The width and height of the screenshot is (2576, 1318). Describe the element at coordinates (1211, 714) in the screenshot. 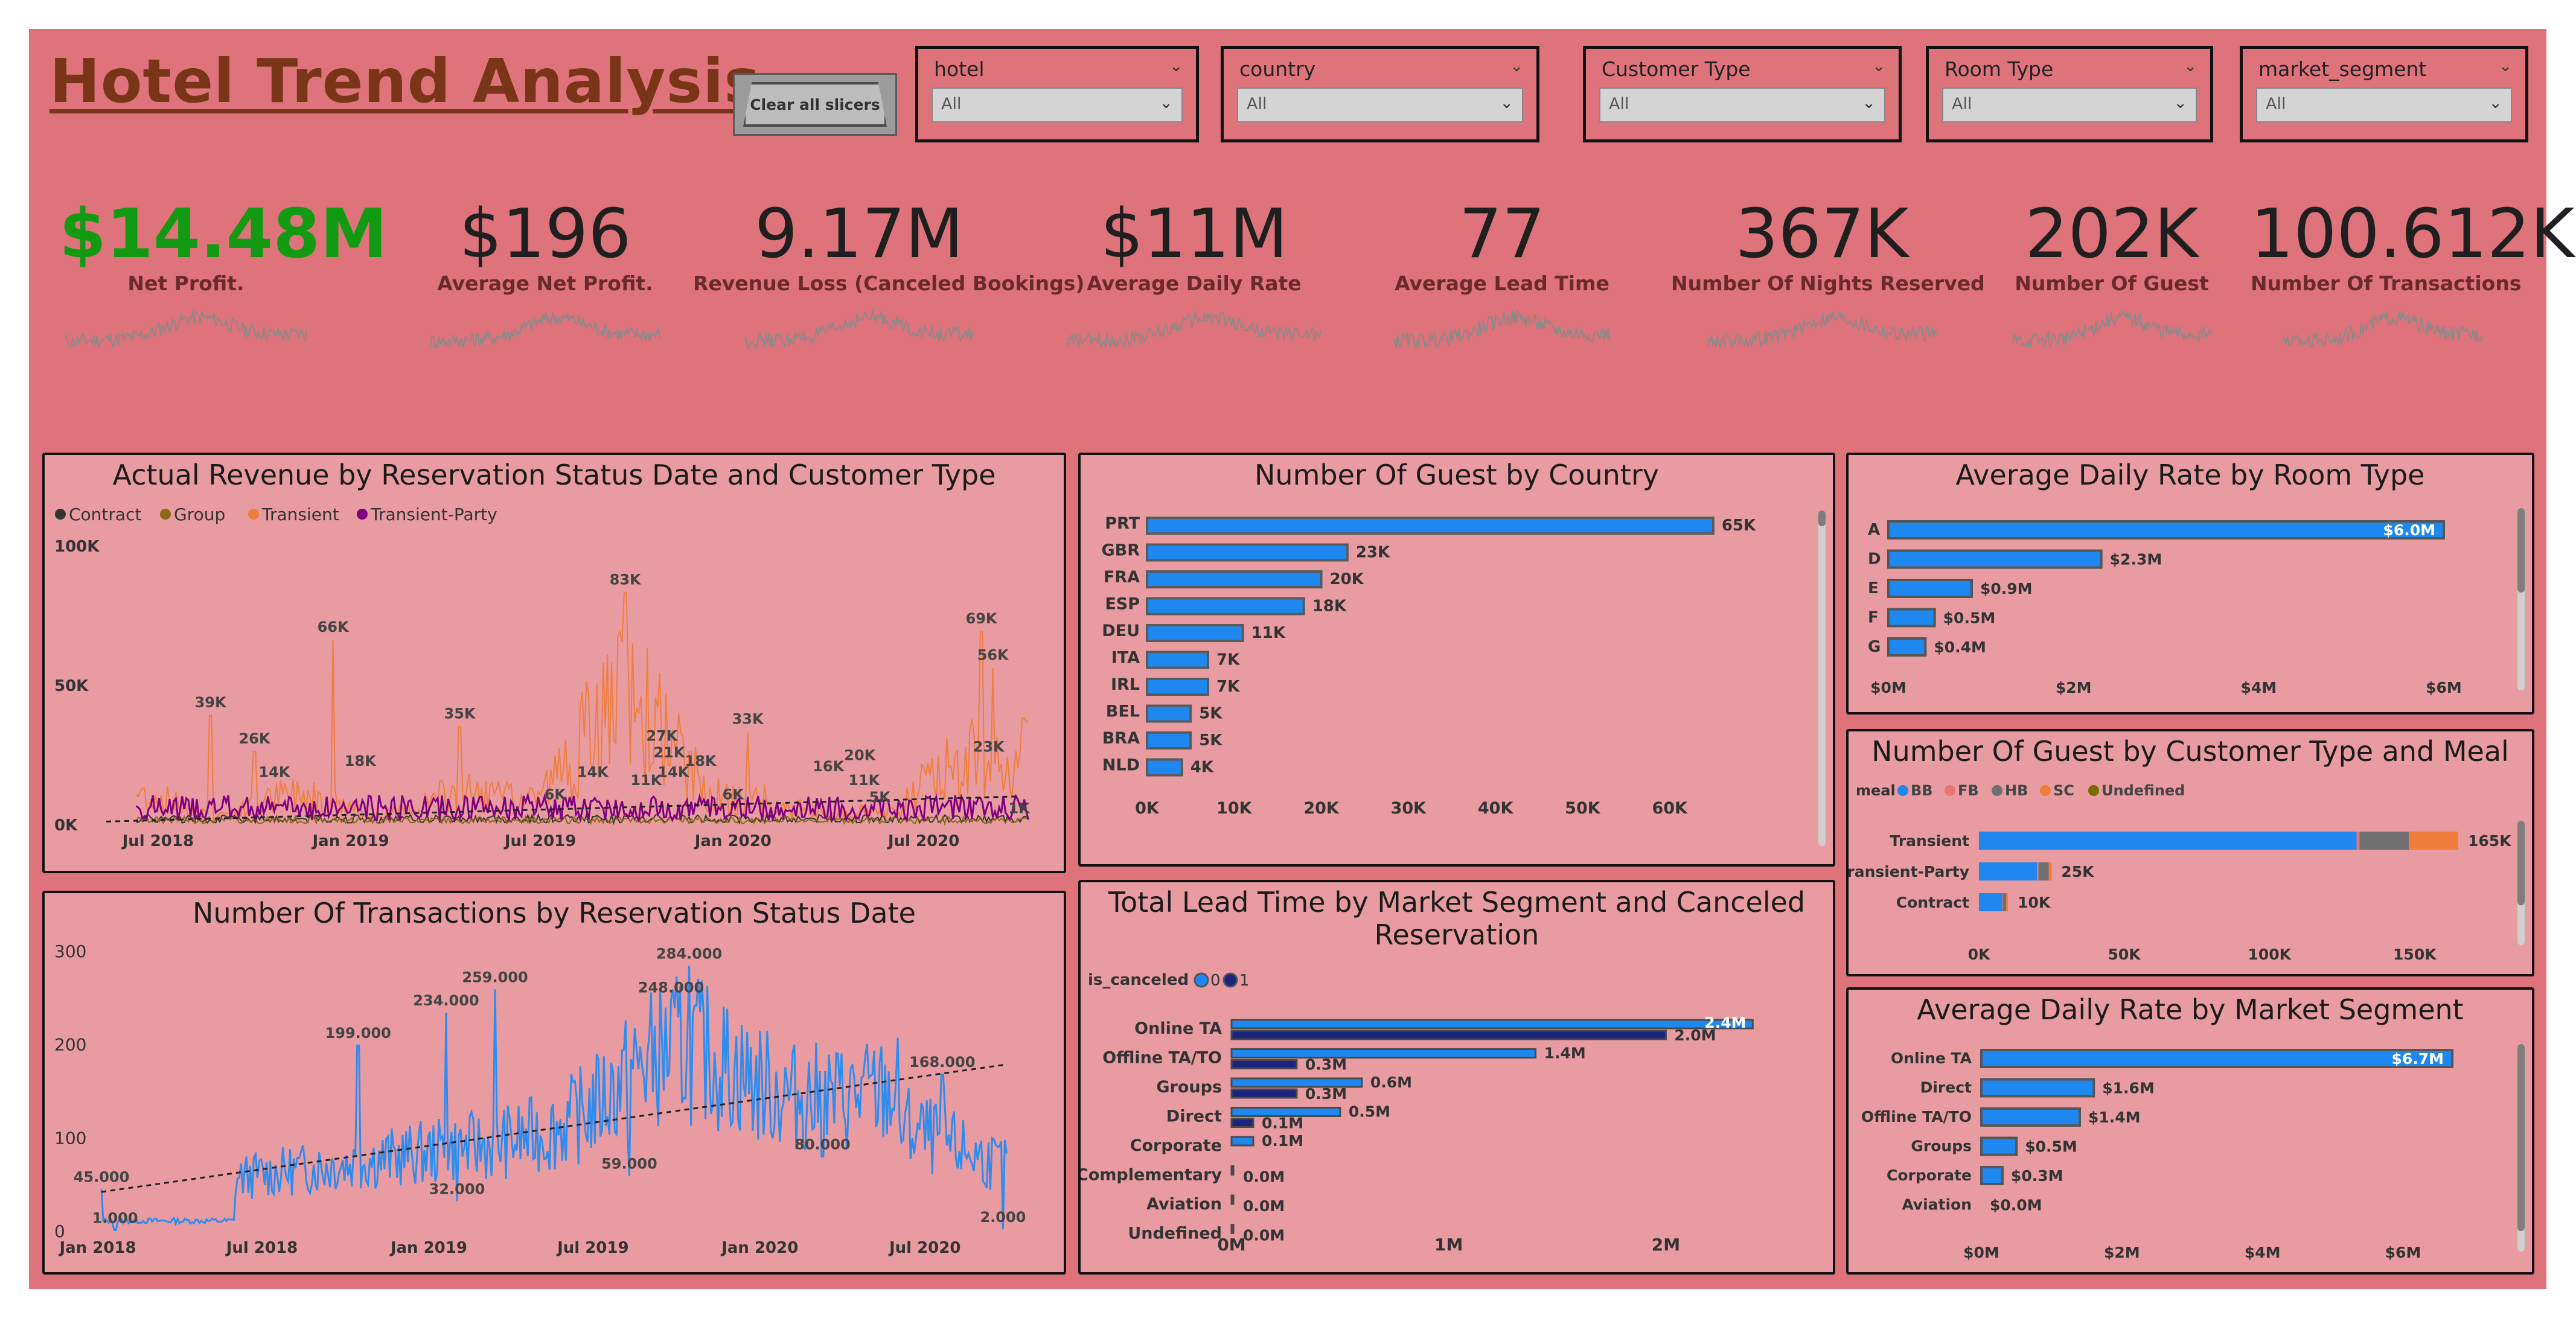

I see `data-label: 5K` at that location.